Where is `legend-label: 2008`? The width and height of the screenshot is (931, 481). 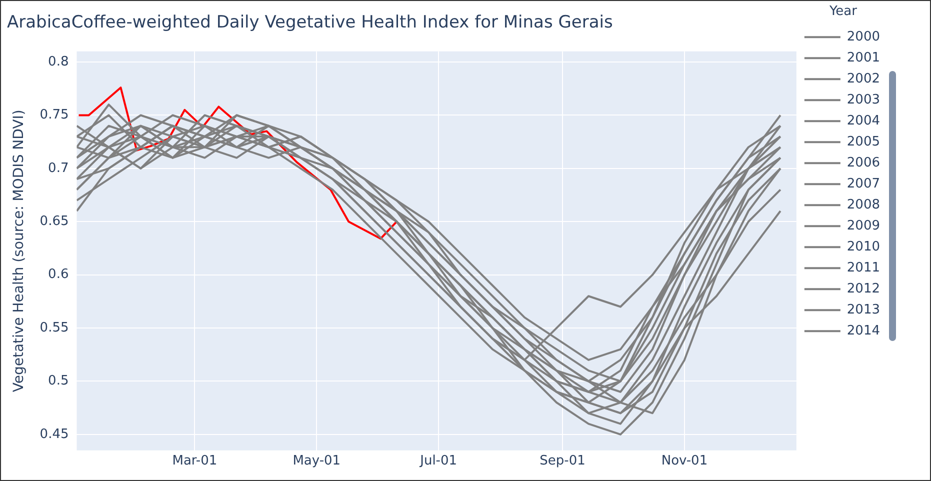 legend-label: 2008 is located at coordinates (863, 204).